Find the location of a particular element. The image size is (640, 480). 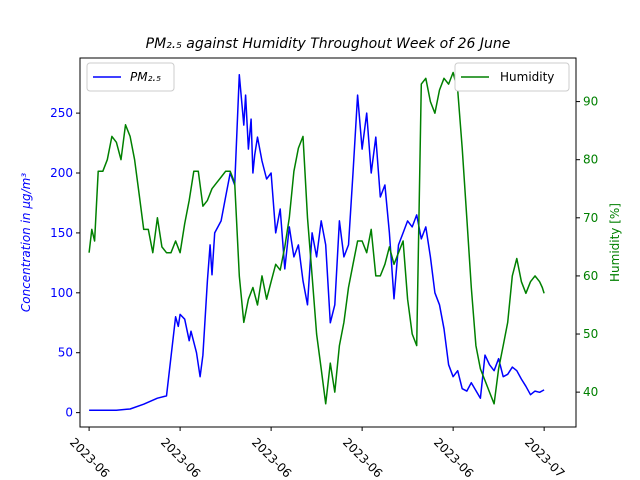

y-left-tick-label: 250 is located at coordinates (61, 113).